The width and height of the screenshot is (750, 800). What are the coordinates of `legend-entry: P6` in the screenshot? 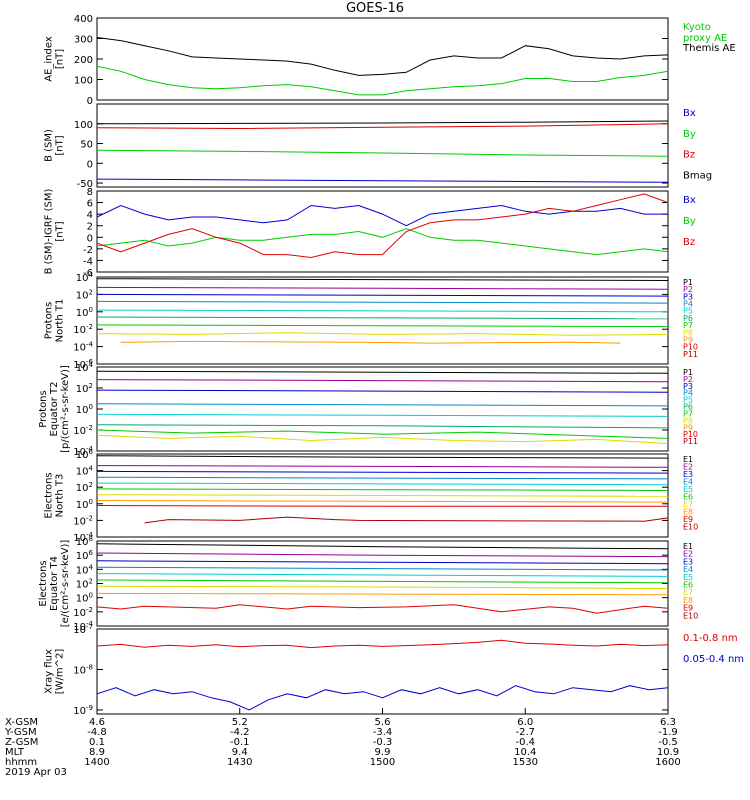 It's located at (688, 407).